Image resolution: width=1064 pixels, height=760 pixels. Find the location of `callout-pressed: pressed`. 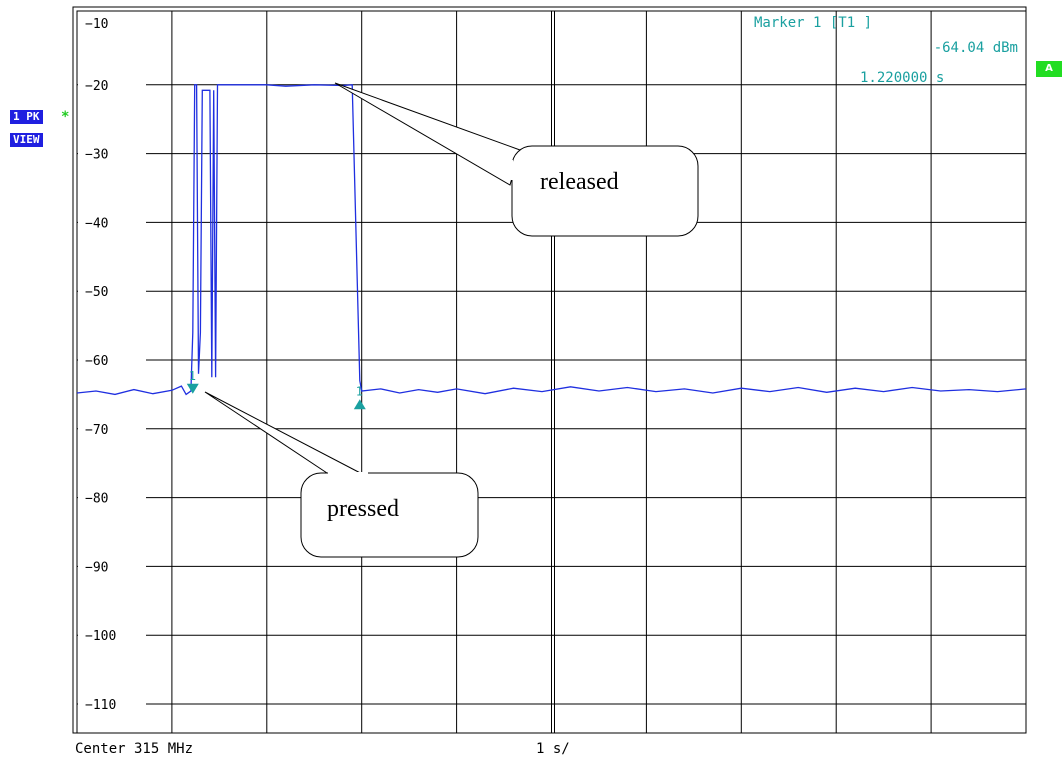

callout-pressed: pressed is located at coordinates (341, 474).